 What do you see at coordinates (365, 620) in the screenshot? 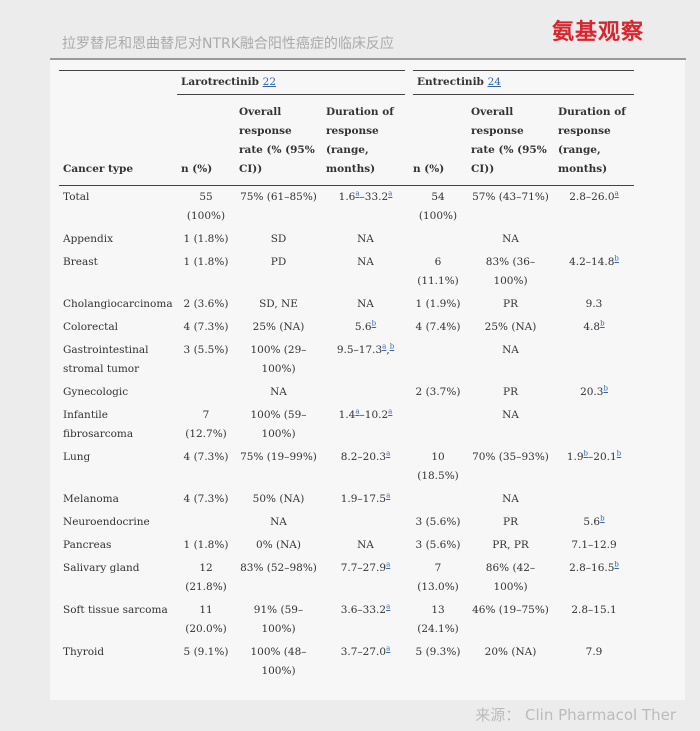
I see `table-cell: 3.6–33.2a` at bounding box center [365, 620].